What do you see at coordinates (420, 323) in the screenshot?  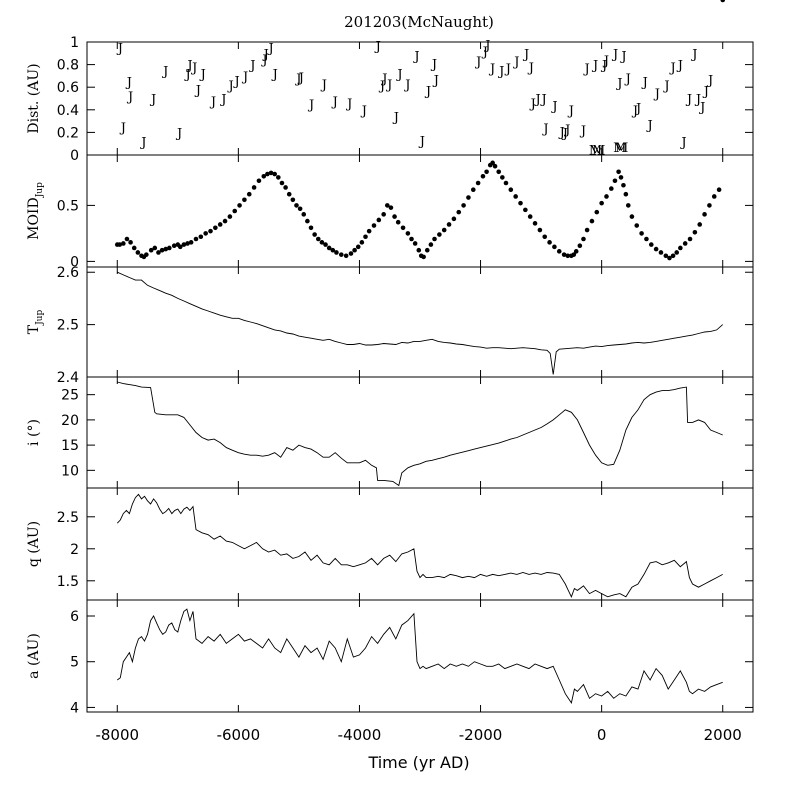 I see `series-line` at bounding box center [420, 323].